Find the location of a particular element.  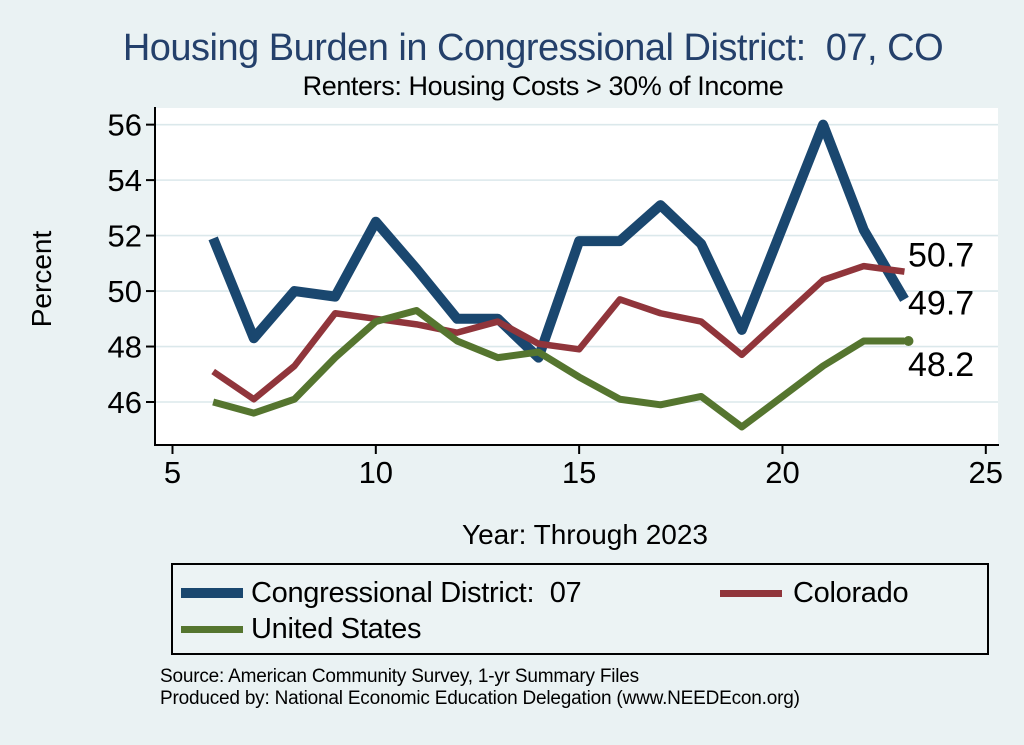

x-axis-label: Year: Through 2023 is located at coordinates (585, 534).